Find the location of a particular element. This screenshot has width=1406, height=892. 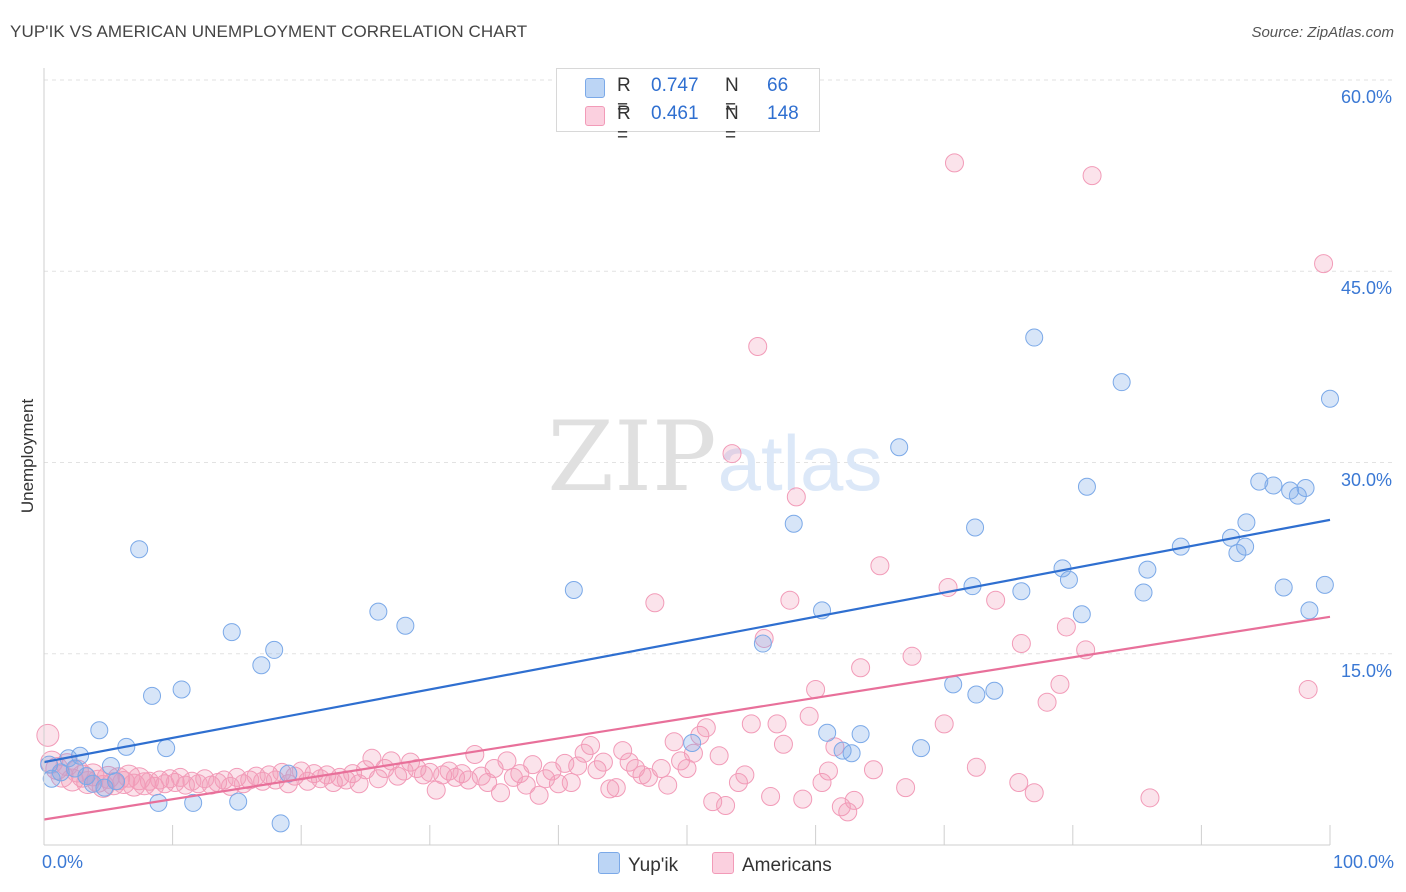

watermark-zip: ZIP is located at coordinates (631, 457).